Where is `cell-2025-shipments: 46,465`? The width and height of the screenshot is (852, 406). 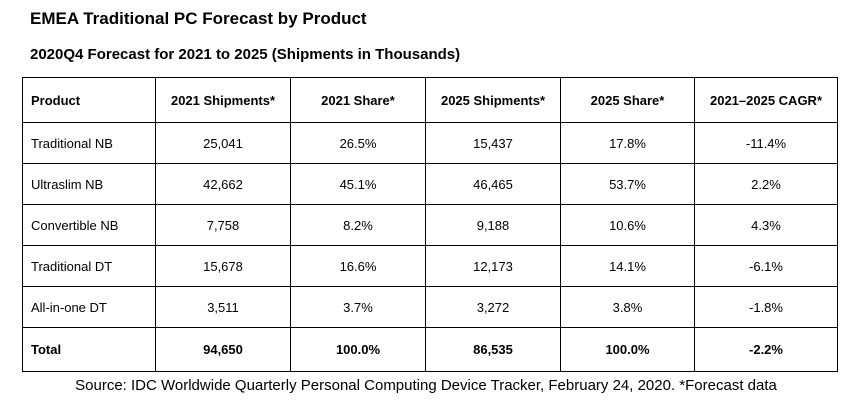
cell-2025-shipments: 46,465 is located at coordinates (493, 184).